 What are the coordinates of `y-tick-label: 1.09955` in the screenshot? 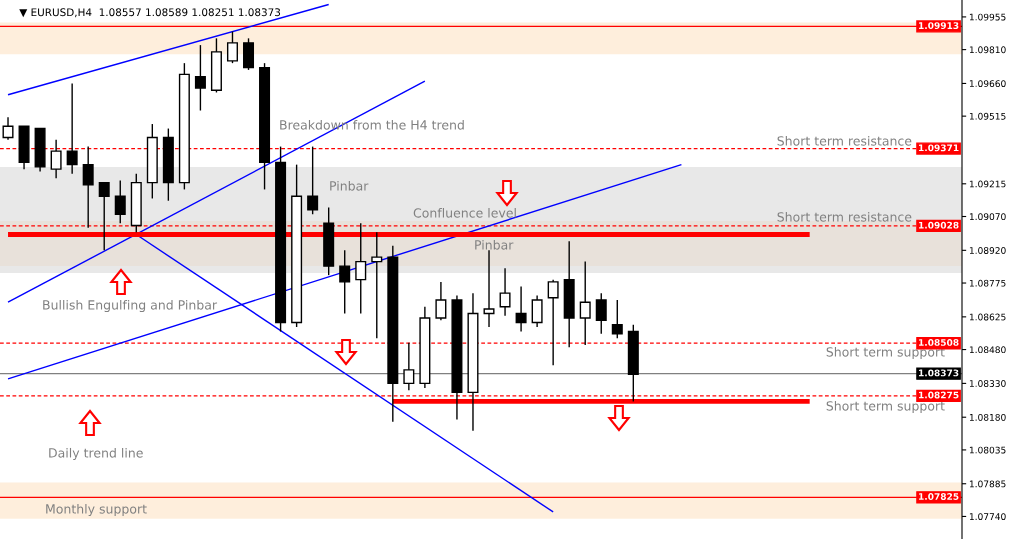 It's located at (987, 17).